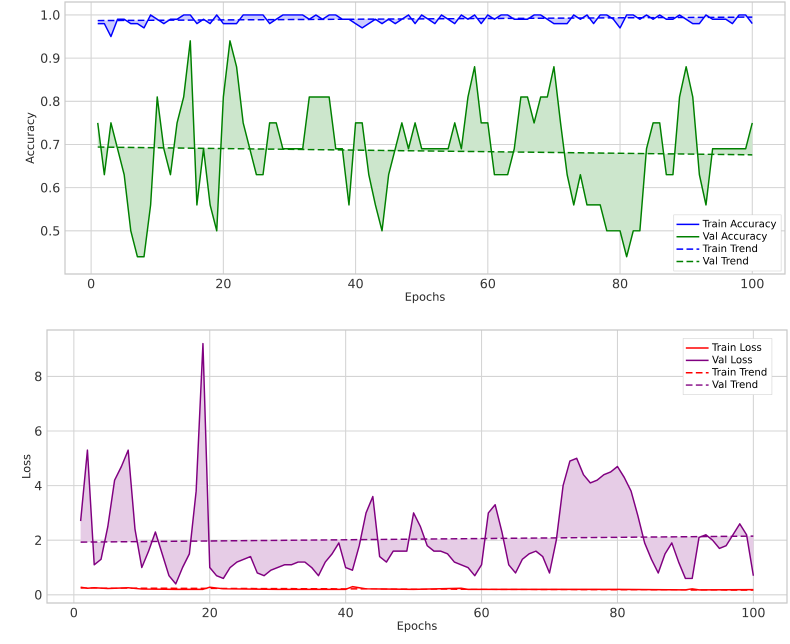 The width and height of the screenshot is (790, 644). What do you see at coordinates (38, 595) in the screenshot?
I see `y-tick-label: 0` at bounding box center [38, 595].